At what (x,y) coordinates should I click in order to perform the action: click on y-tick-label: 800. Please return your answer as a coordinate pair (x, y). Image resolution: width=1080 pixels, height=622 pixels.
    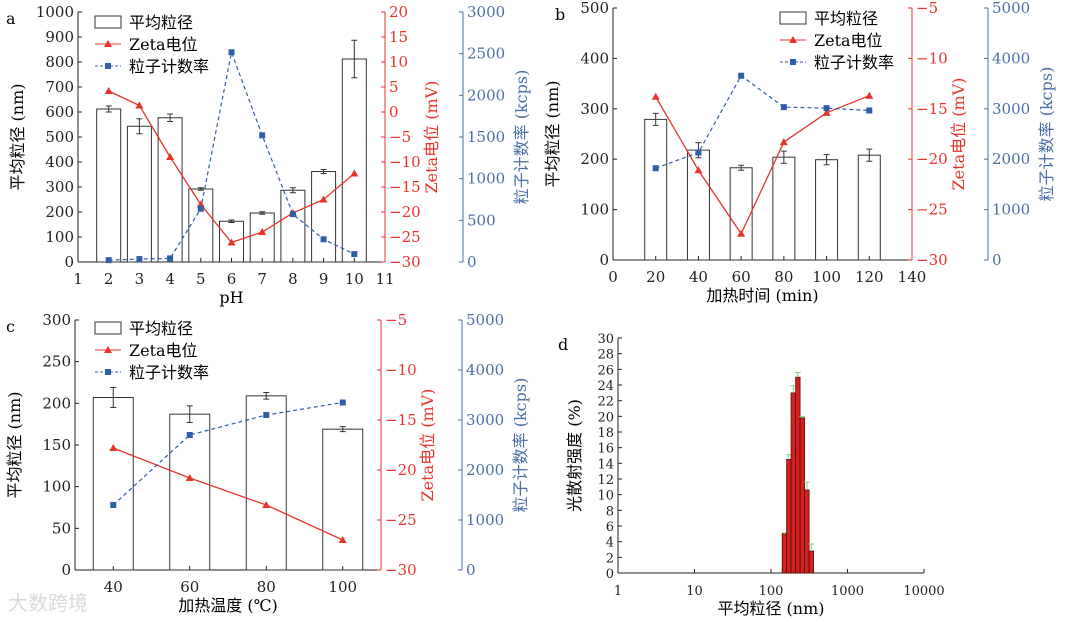
    Looking at the image, I should click on (59, 62).